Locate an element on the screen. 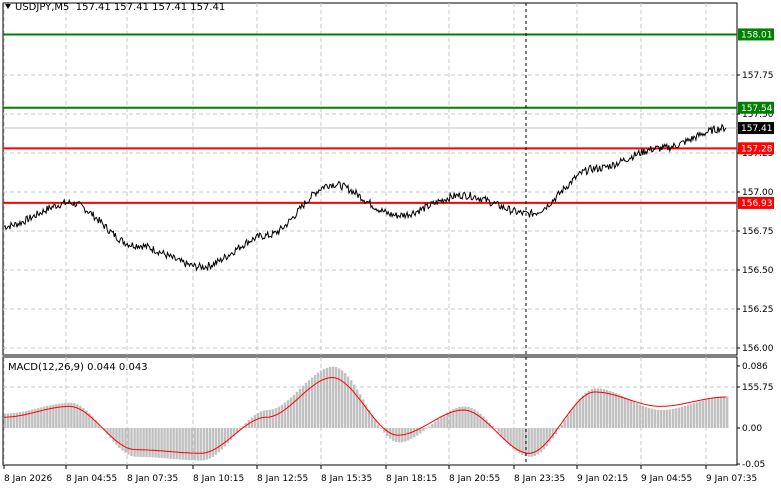  symbol-header: USDJPY,M5 157.41 157.41 157.41 157.41 is located at coordinates (114, 7).